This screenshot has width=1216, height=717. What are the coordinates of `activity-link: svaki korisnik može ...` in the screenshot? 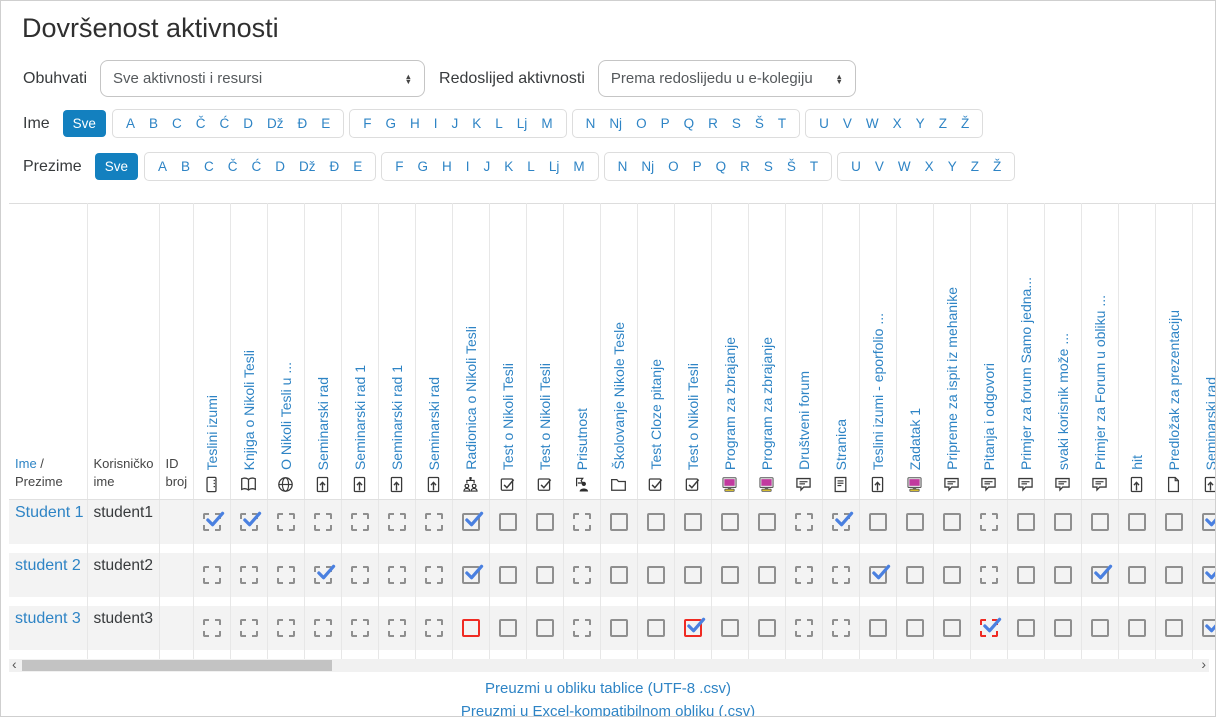 It's located at (1062, 401).